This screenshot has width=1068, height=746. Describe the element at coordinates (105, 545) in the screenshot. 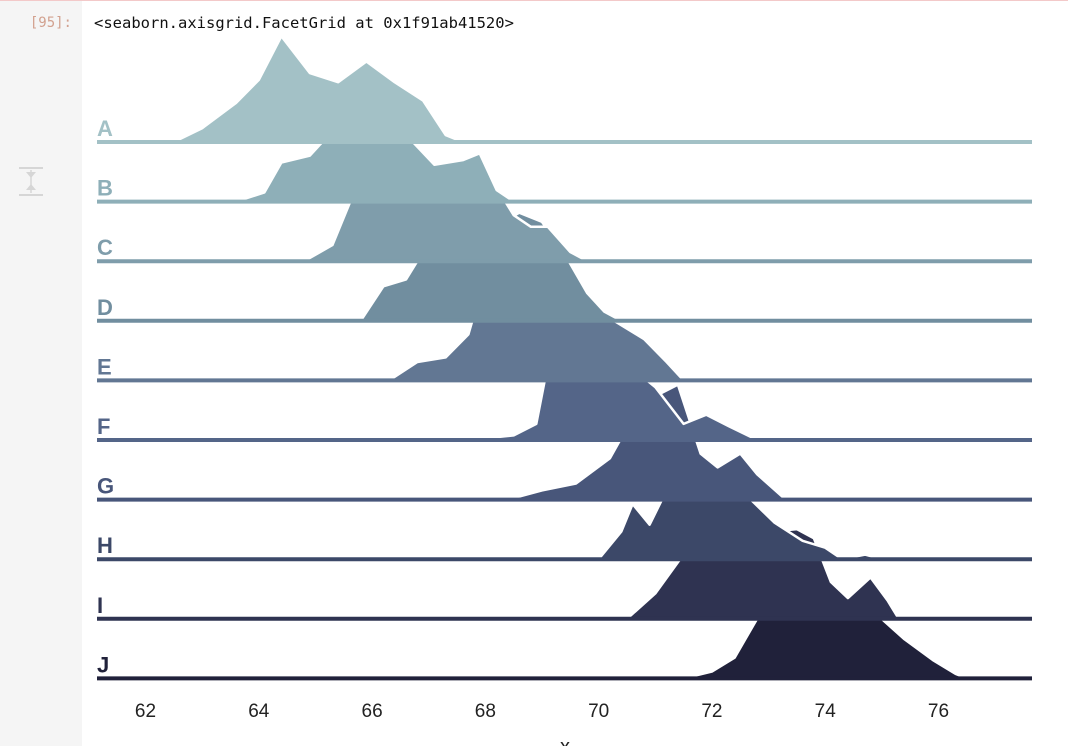

I see `ridge-label-H: H` at that location.